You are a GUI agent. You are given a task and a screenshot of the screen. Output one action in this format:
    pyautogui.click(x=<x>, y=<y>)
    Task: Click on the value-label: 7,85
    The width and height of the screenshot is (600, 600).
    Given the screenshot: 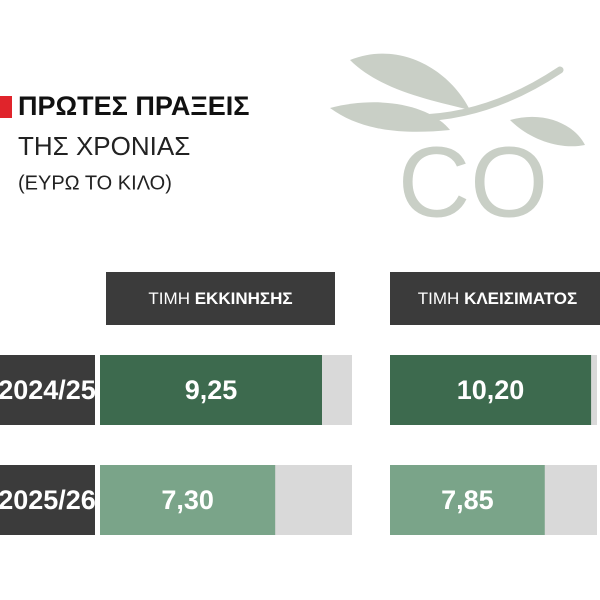 What is the action you would take?
    pyautogui.click(x=467, y=500)
    